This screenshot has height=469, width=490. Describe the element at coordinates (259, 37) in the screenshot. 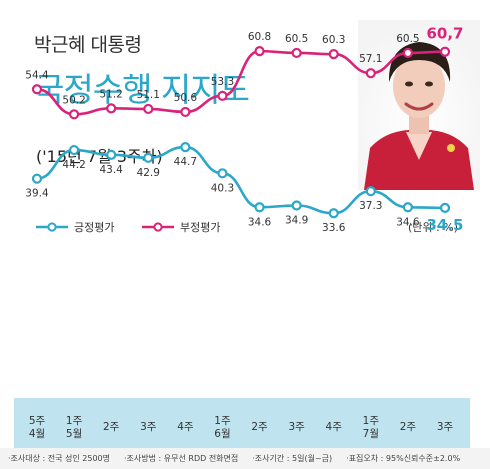

I see `value-label-negative-6: 60.8` at that location.